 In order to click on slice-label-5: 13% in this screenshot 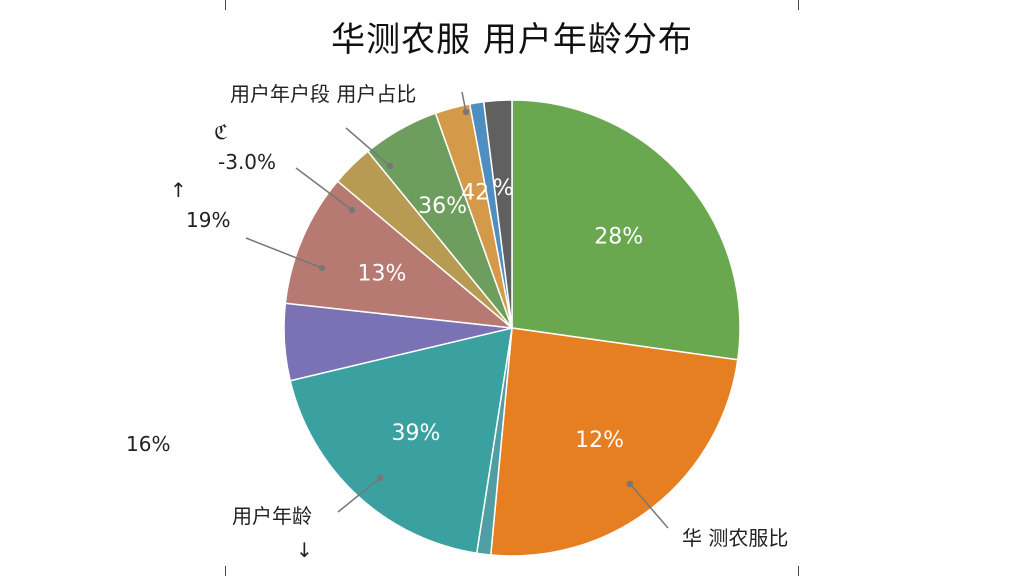, I will do `click(382, 273)`.